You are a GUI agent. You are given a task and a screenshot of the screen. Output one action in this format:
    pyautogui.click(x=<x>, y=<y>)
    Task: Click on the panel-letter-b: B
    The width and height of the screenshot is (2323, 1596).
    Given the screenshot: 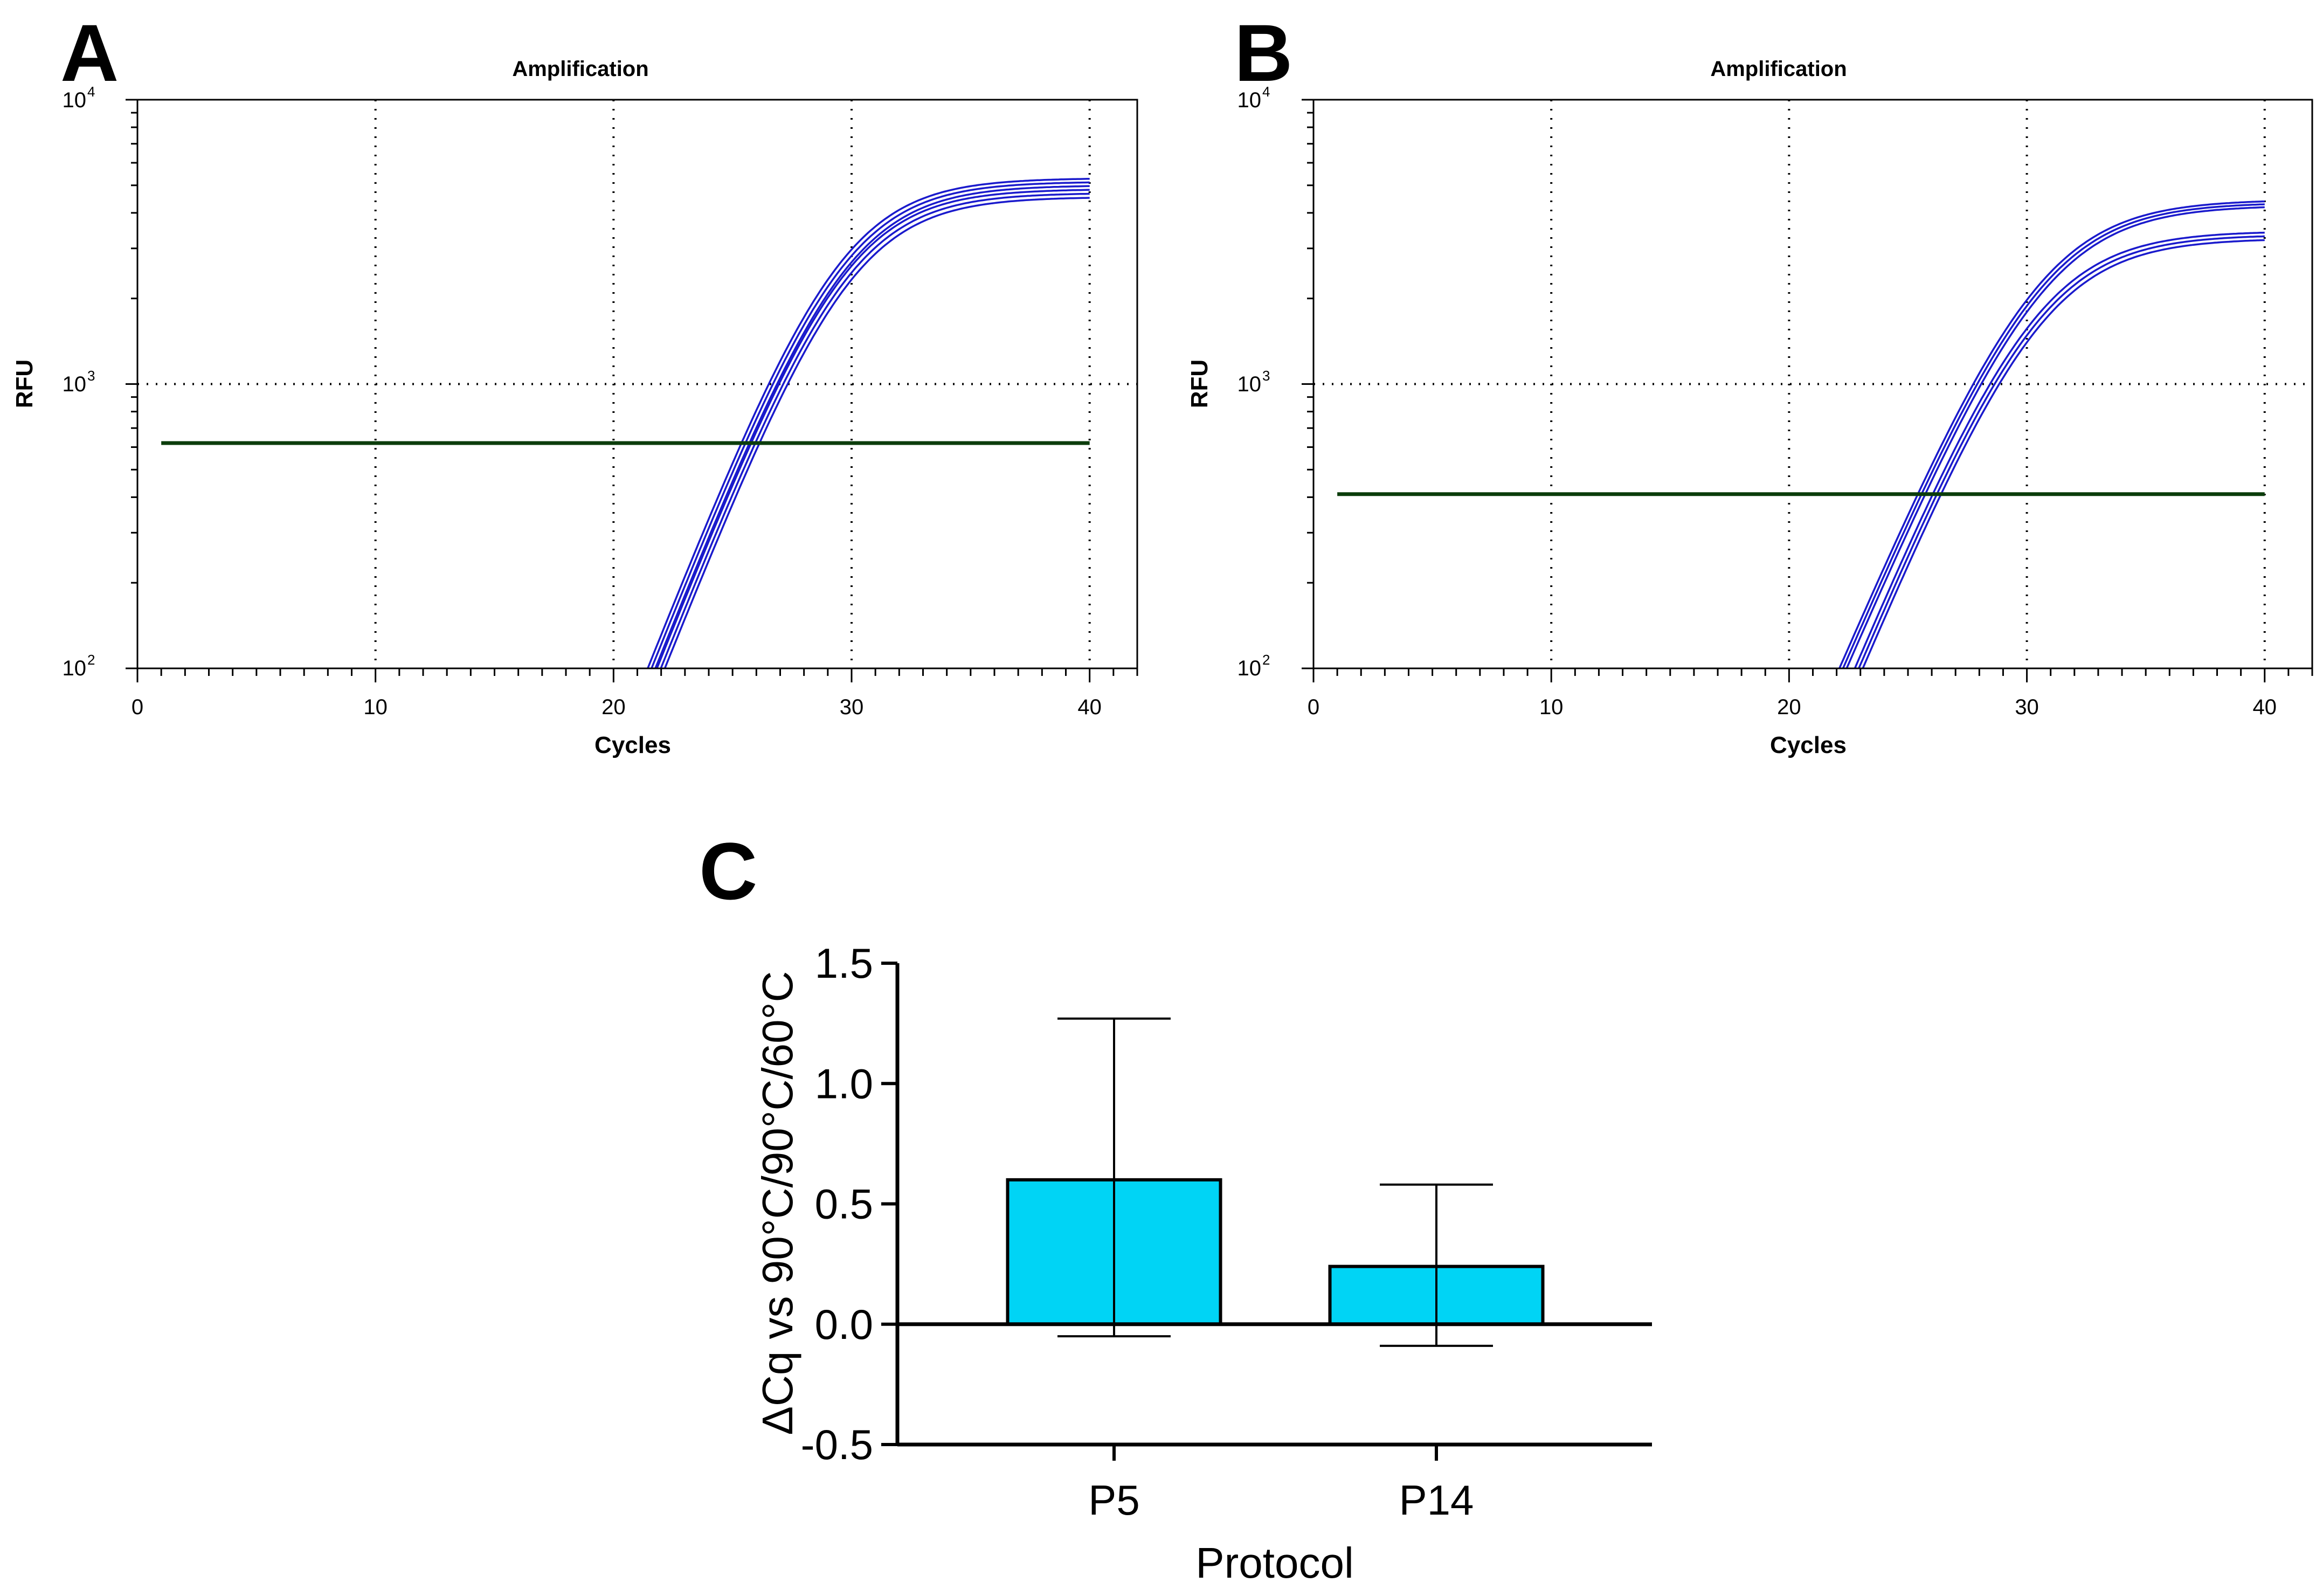 What is the action you would take?
    pyautogui.click(x=1263, y=53)
    